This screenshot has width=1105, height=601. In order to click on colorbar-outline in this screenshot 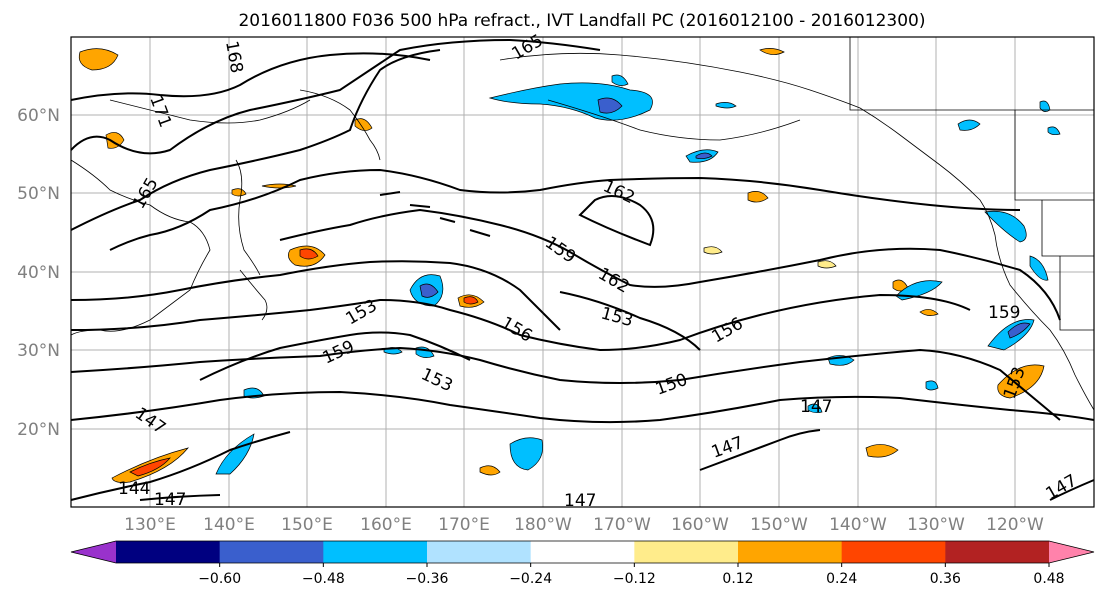, I will do `click(582, 552)`.